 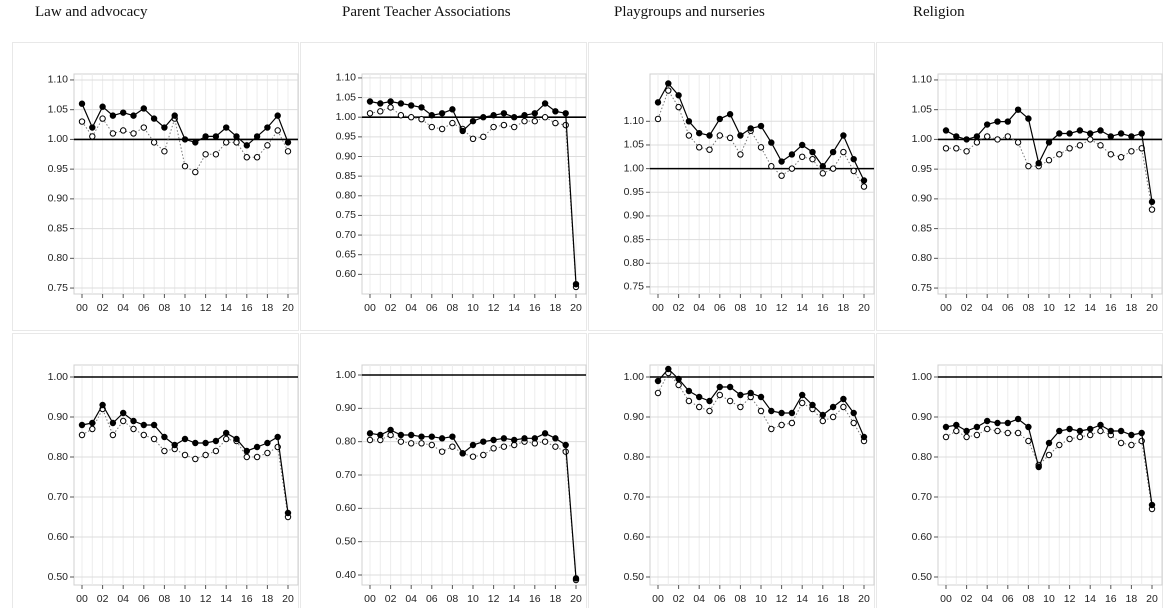 I want to click on y-tick-label: 1.10, so click(x=634, y=121).